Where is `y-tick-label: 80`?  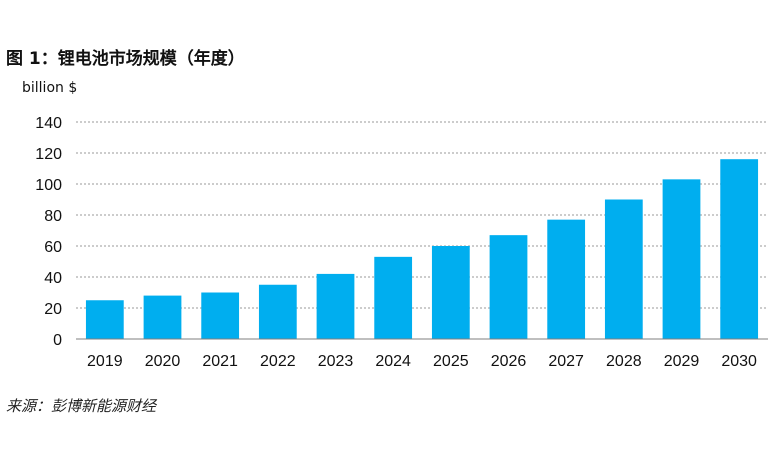 y-tick-label: 80 is located at coordinates (53, 216).